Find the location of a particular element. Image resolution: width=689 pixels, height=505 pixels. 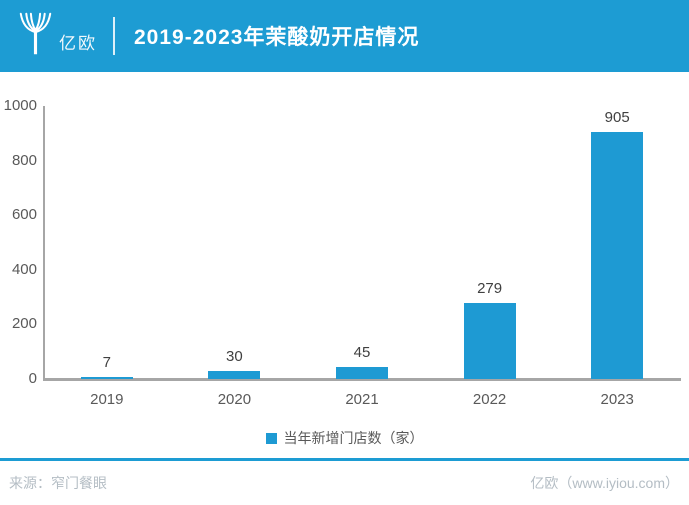

y-axis-tick-label: 0 is located at coordinates (32, 378).